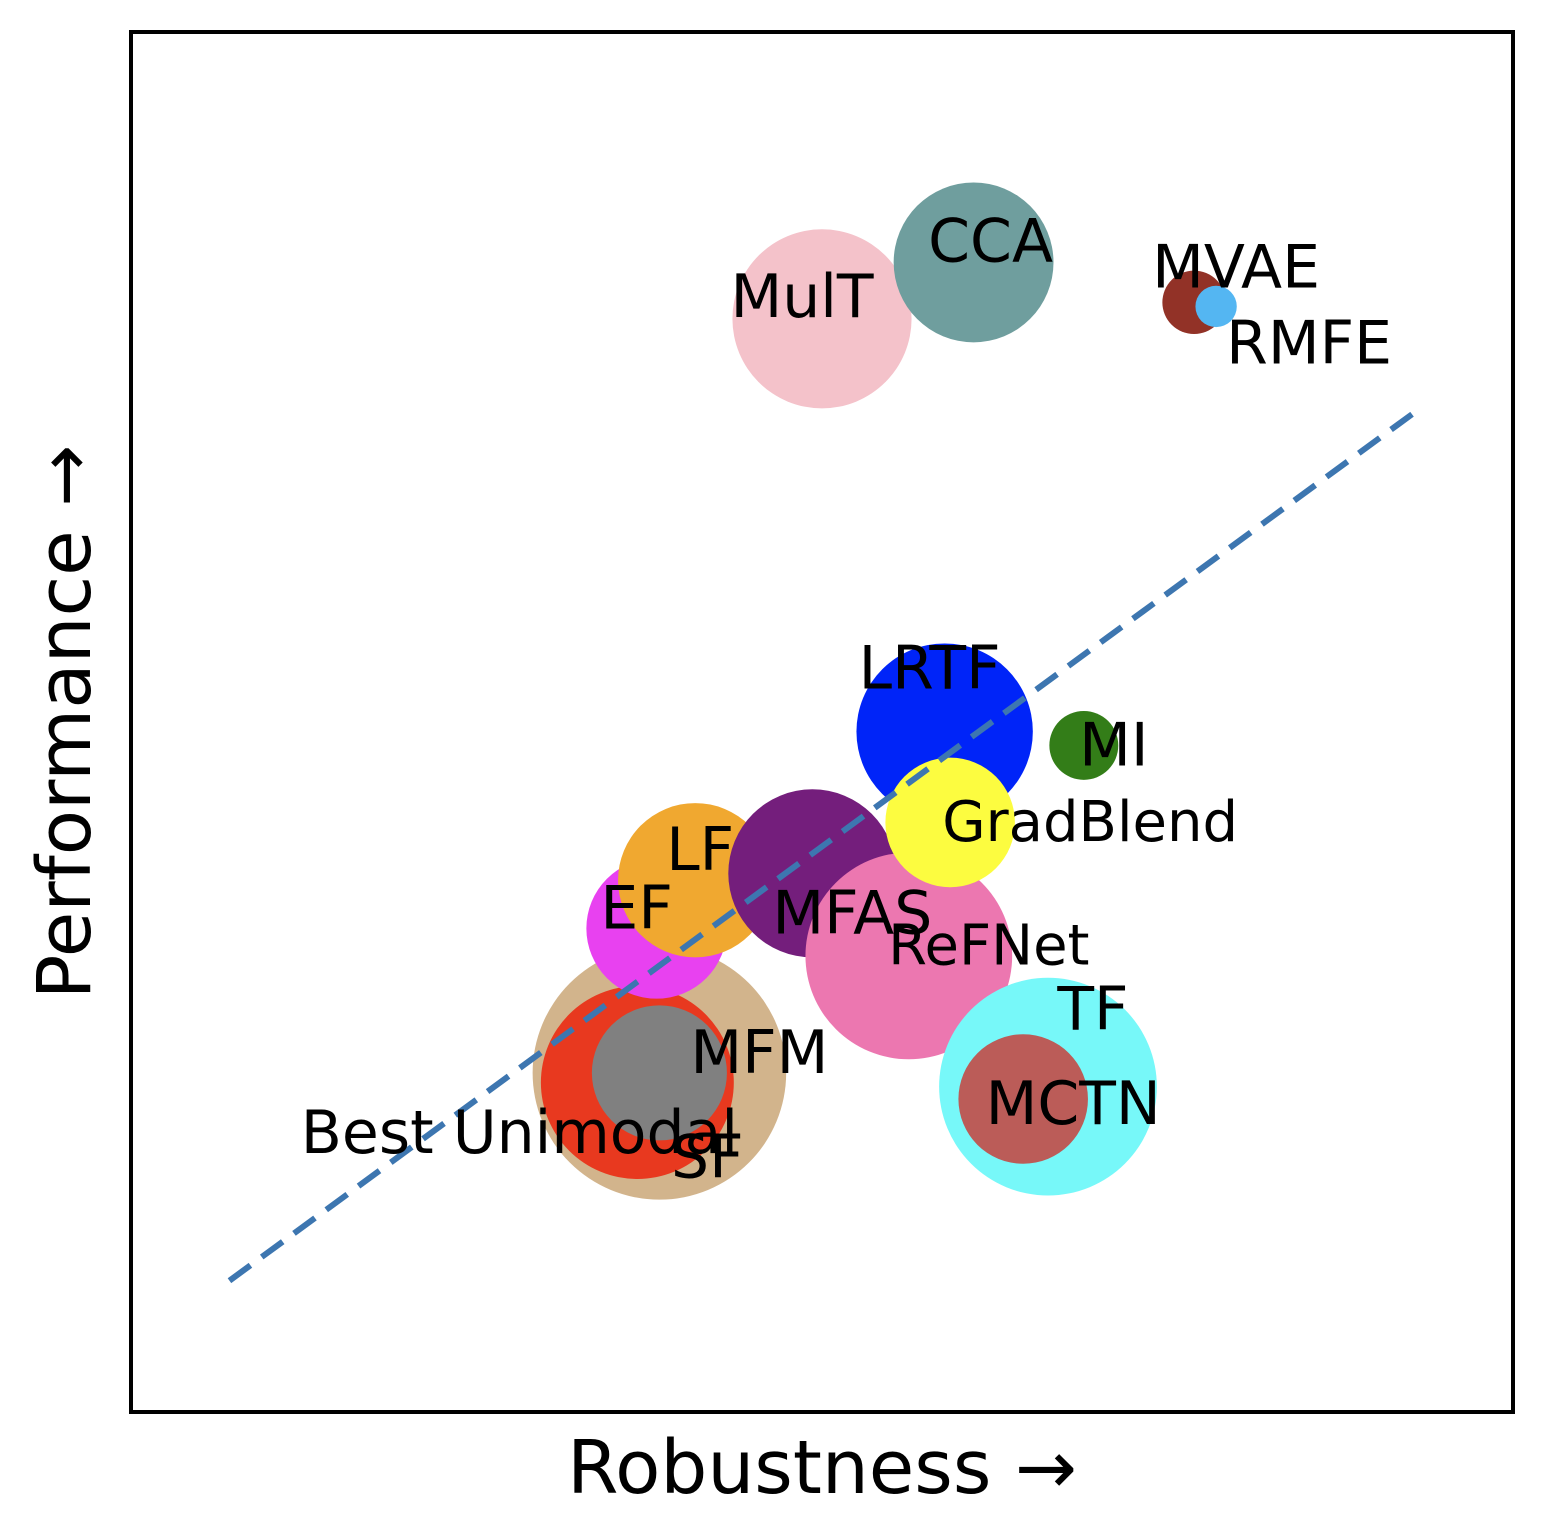  I want to click on bubble-cca, so click(973, 262).